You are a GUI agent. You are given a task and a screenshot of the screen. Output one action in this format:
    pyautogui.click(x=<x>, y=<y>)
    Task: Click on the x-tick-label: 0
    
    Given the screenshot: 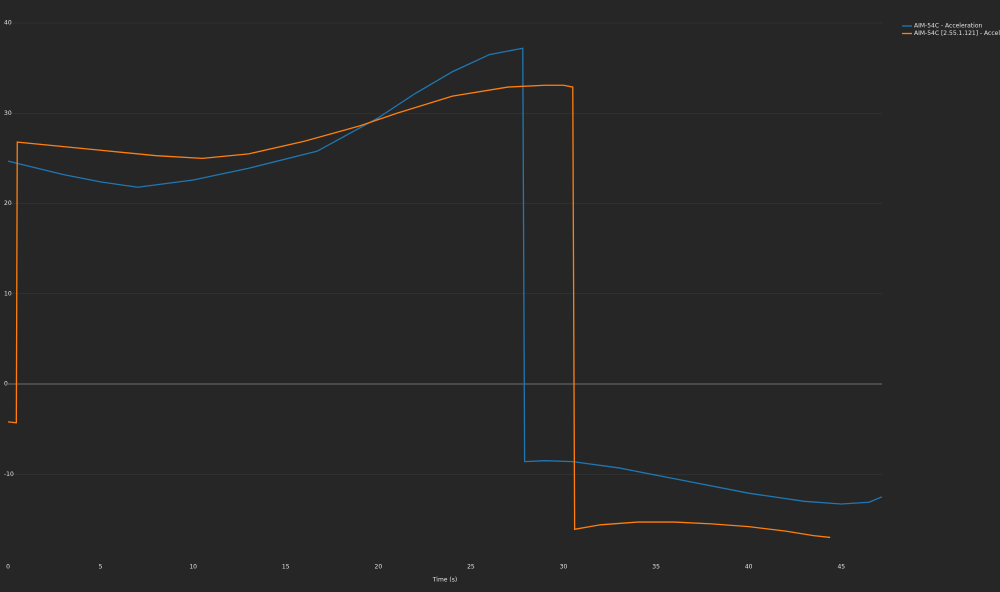 What is the action you would take?
    pyautogui.click(x=8, y=567)
    